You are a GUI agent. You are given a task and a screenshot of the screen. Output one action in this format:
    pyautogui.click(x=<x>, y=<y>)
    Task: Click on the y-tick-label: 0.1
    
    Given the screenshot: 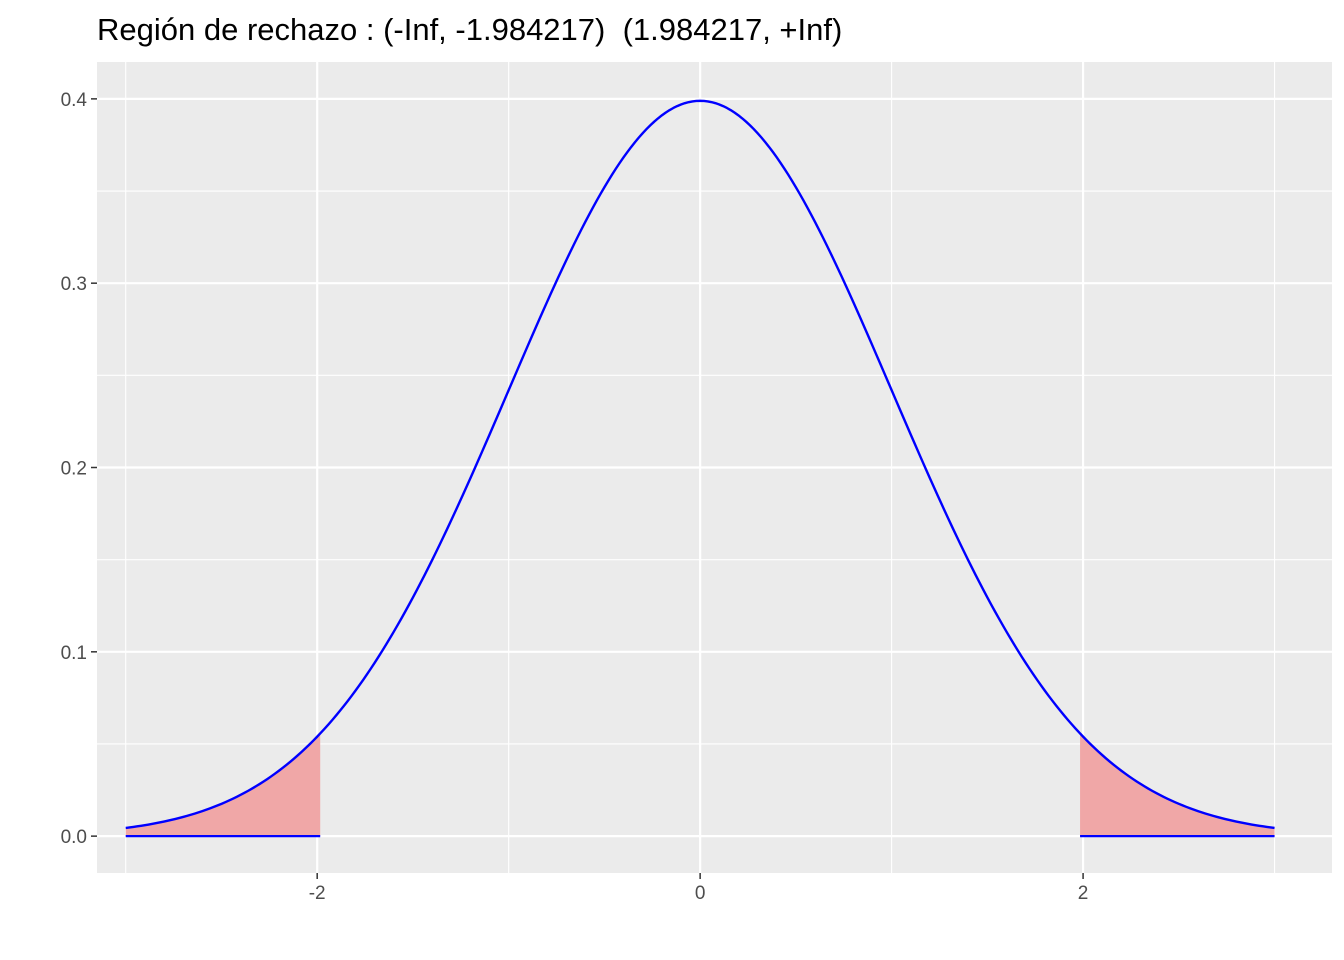 What is the action you would take?
    pyautogui.click(x=74, y=653)
    